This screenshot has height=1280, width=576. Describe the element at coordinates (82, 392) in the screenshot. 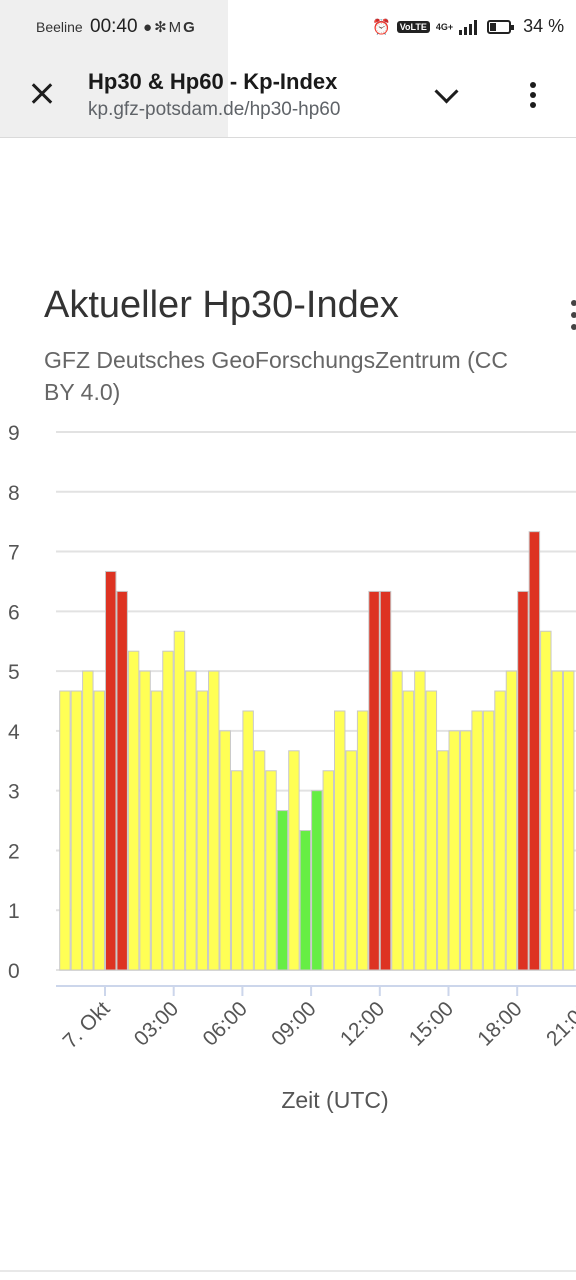

I see `chart-subtitle-line2: BY 4.0)` at that location.